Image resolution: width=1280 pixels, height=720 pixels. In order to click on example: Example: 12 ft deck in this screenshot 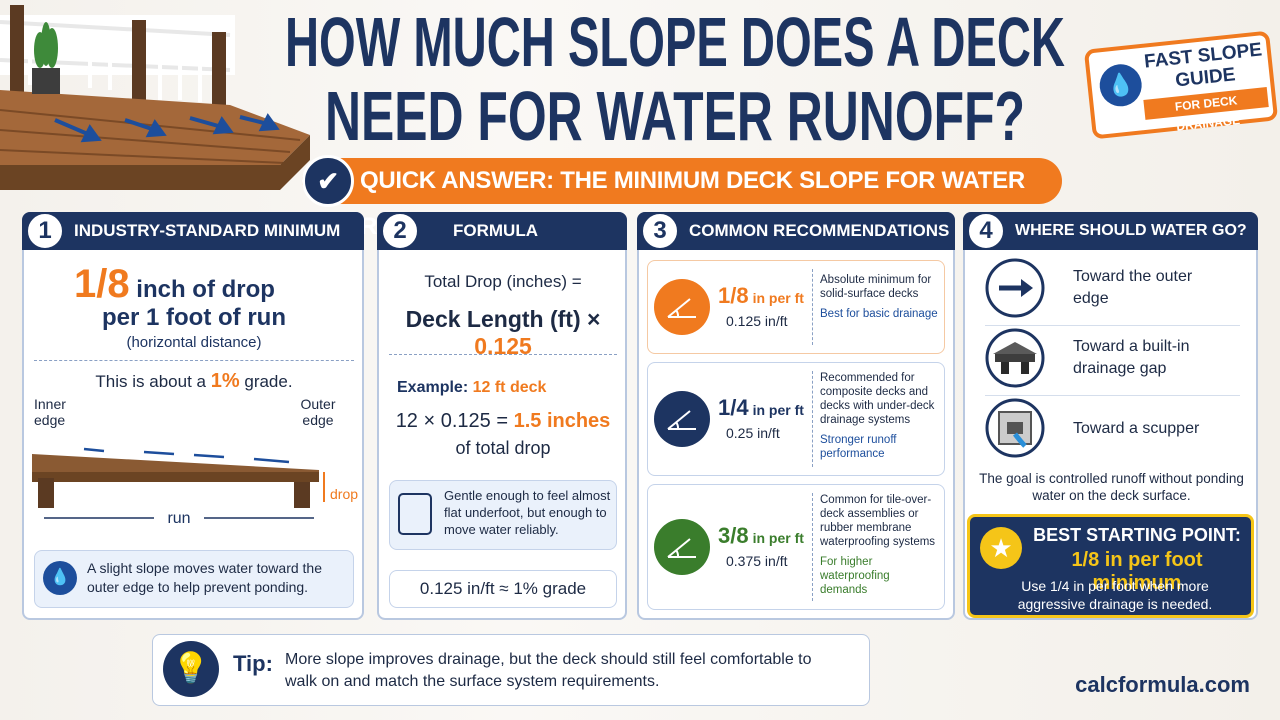, I will do `click(471, 388)`.